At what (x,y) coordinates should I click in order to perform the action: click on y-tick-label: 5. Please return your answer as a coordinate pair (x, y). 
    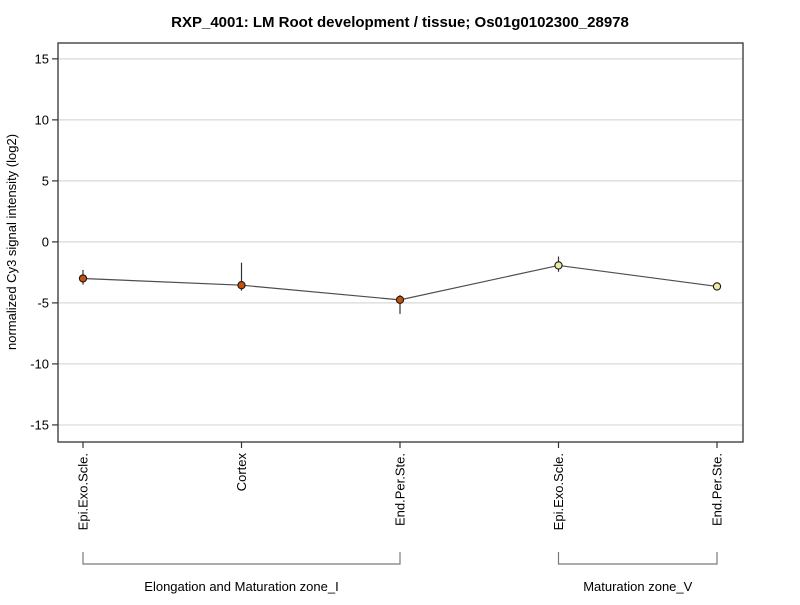
    Looking at the image, I should click on (45, 180).